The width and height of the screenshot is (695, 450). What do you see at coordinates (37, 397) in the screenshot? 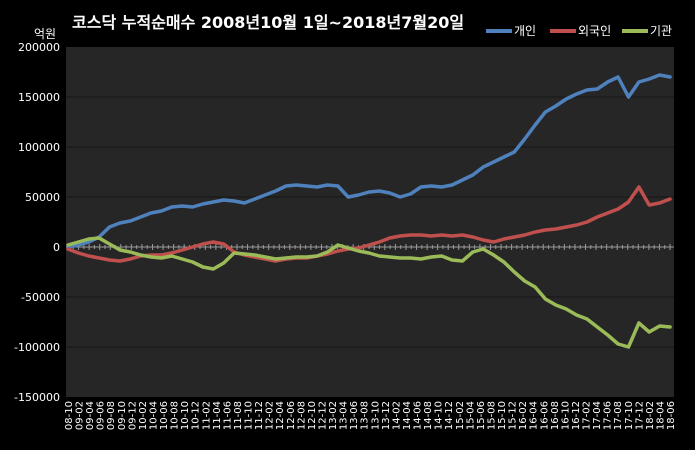
I see `y-tick-label: -150000` at bounding box center [37, 397].